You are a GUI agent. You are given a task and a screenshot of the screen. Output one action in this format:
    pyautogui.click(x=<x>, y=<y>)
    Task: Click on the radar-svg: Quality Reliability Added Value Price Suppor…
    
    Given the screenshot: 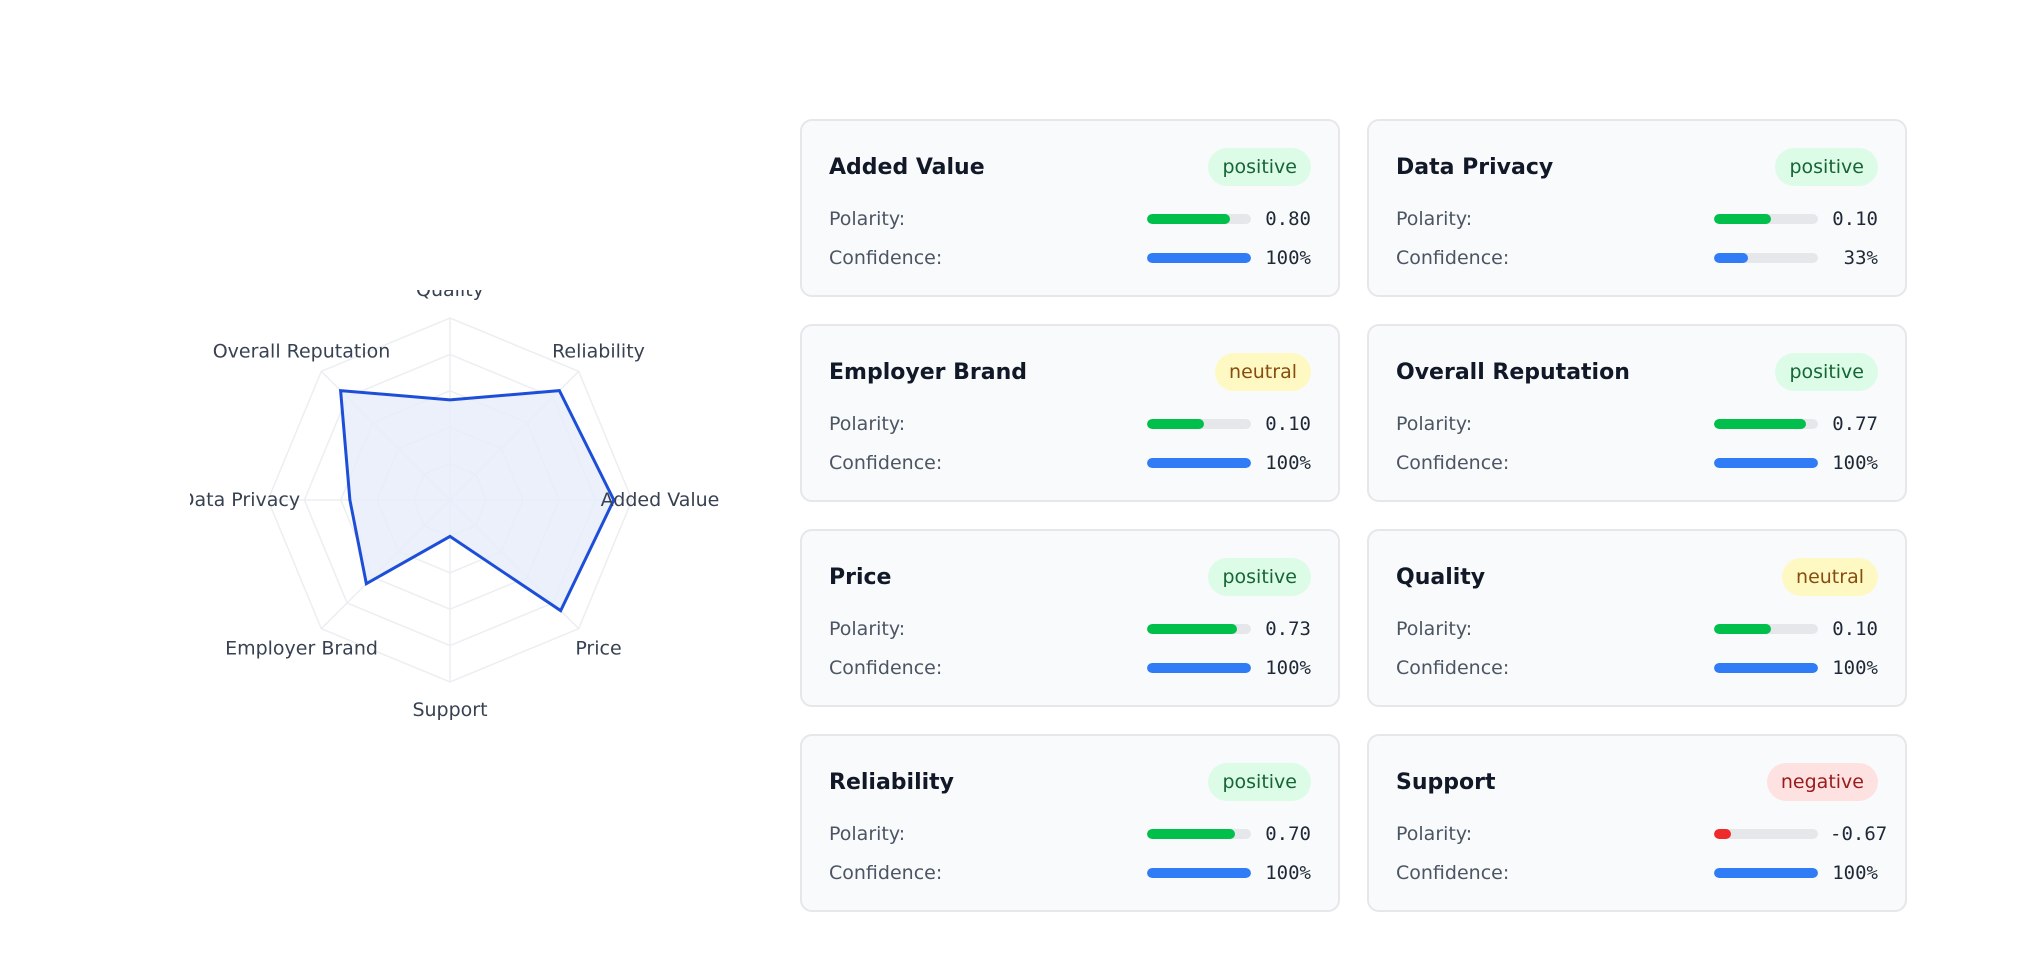 What is the action you would take?
    pyautogui.click(x=455, y=505)
    